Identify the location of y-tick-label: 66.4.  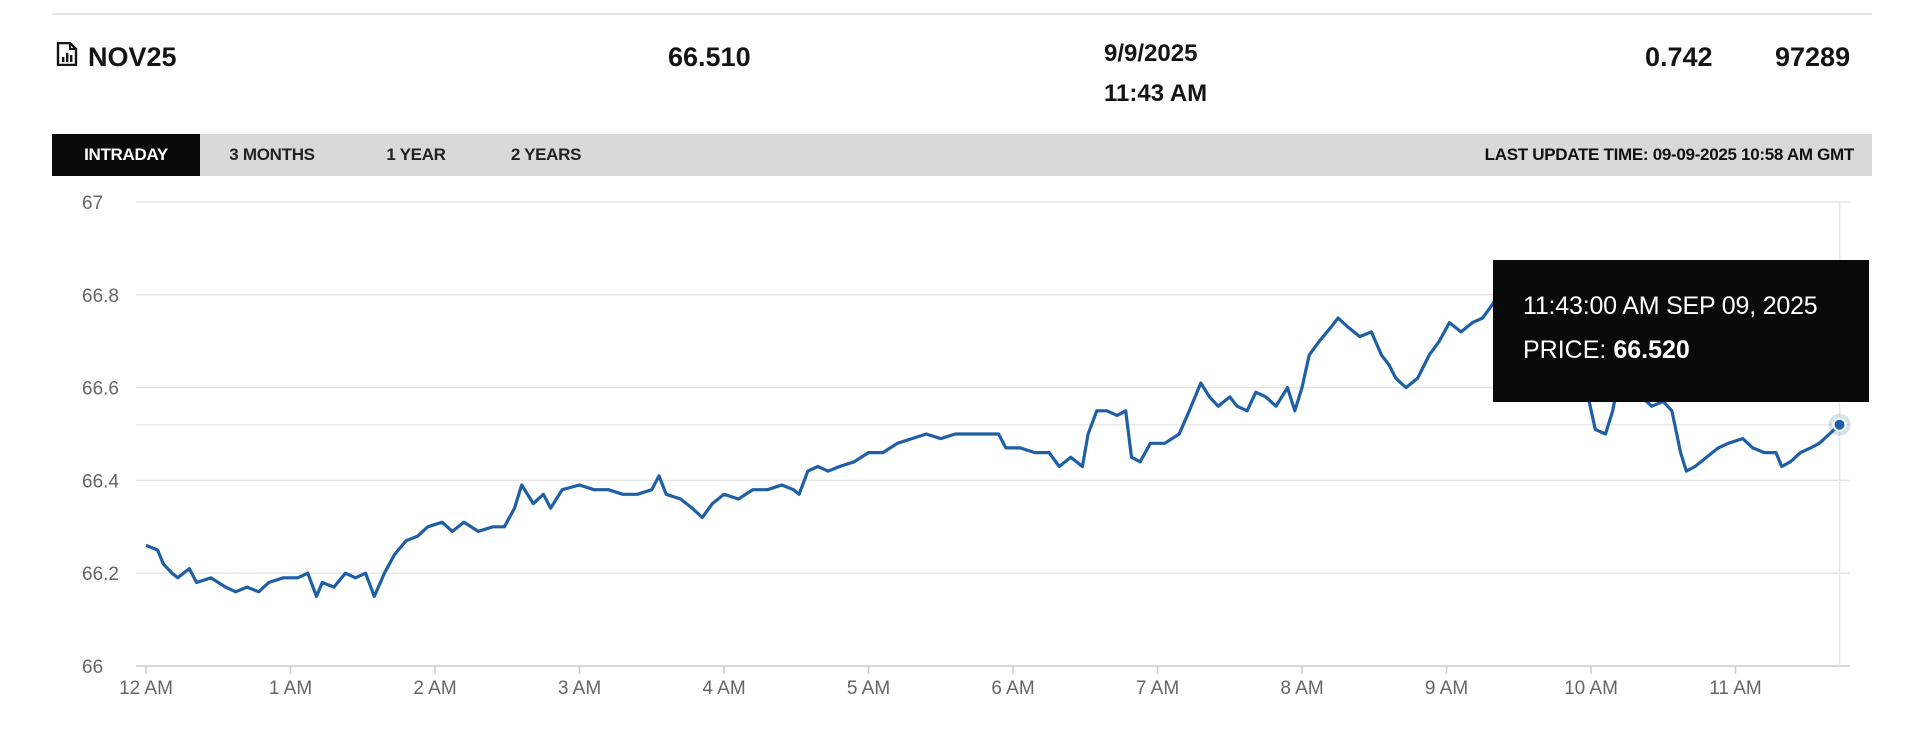
(100, 481).